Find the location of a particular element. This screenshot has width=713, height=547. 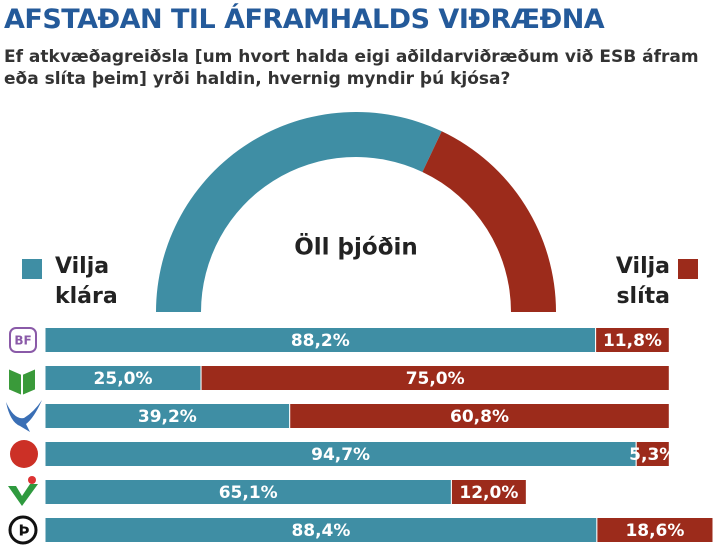

value-label: 25,0% is located at coordinates (123, 379).